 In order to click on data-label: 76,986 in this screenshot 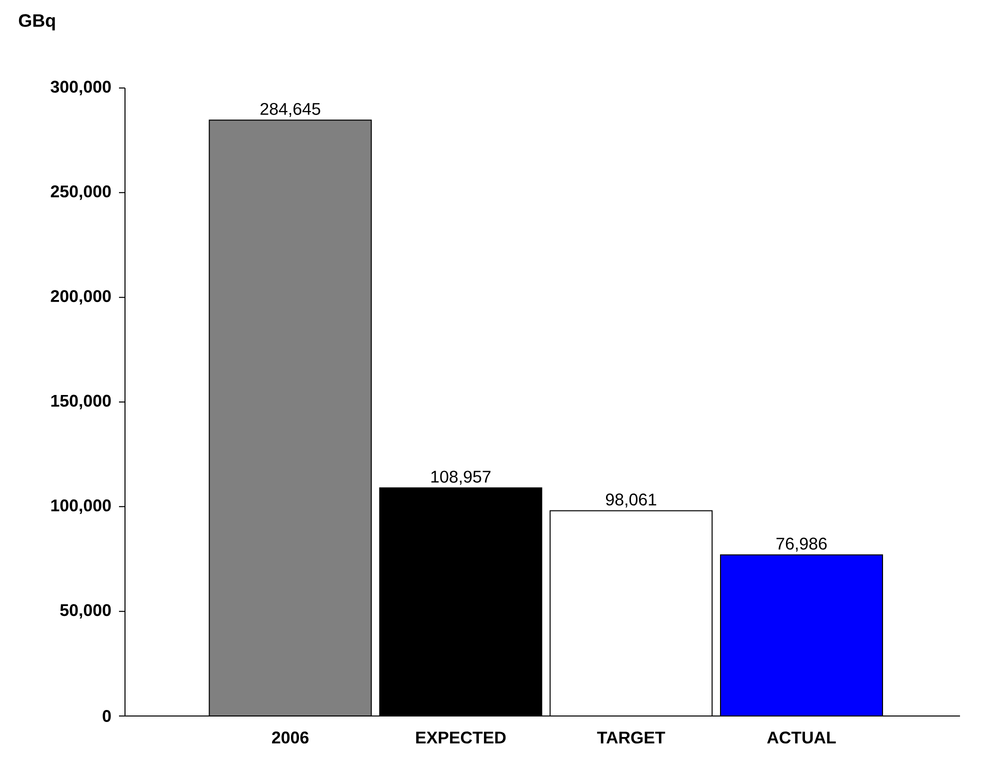, I will do `click(801, 545)`.